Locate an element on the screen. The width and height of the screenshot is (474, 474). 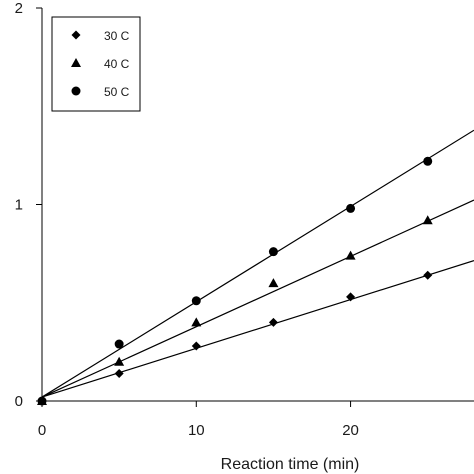
legend-box is located at coordinates (96, 64).